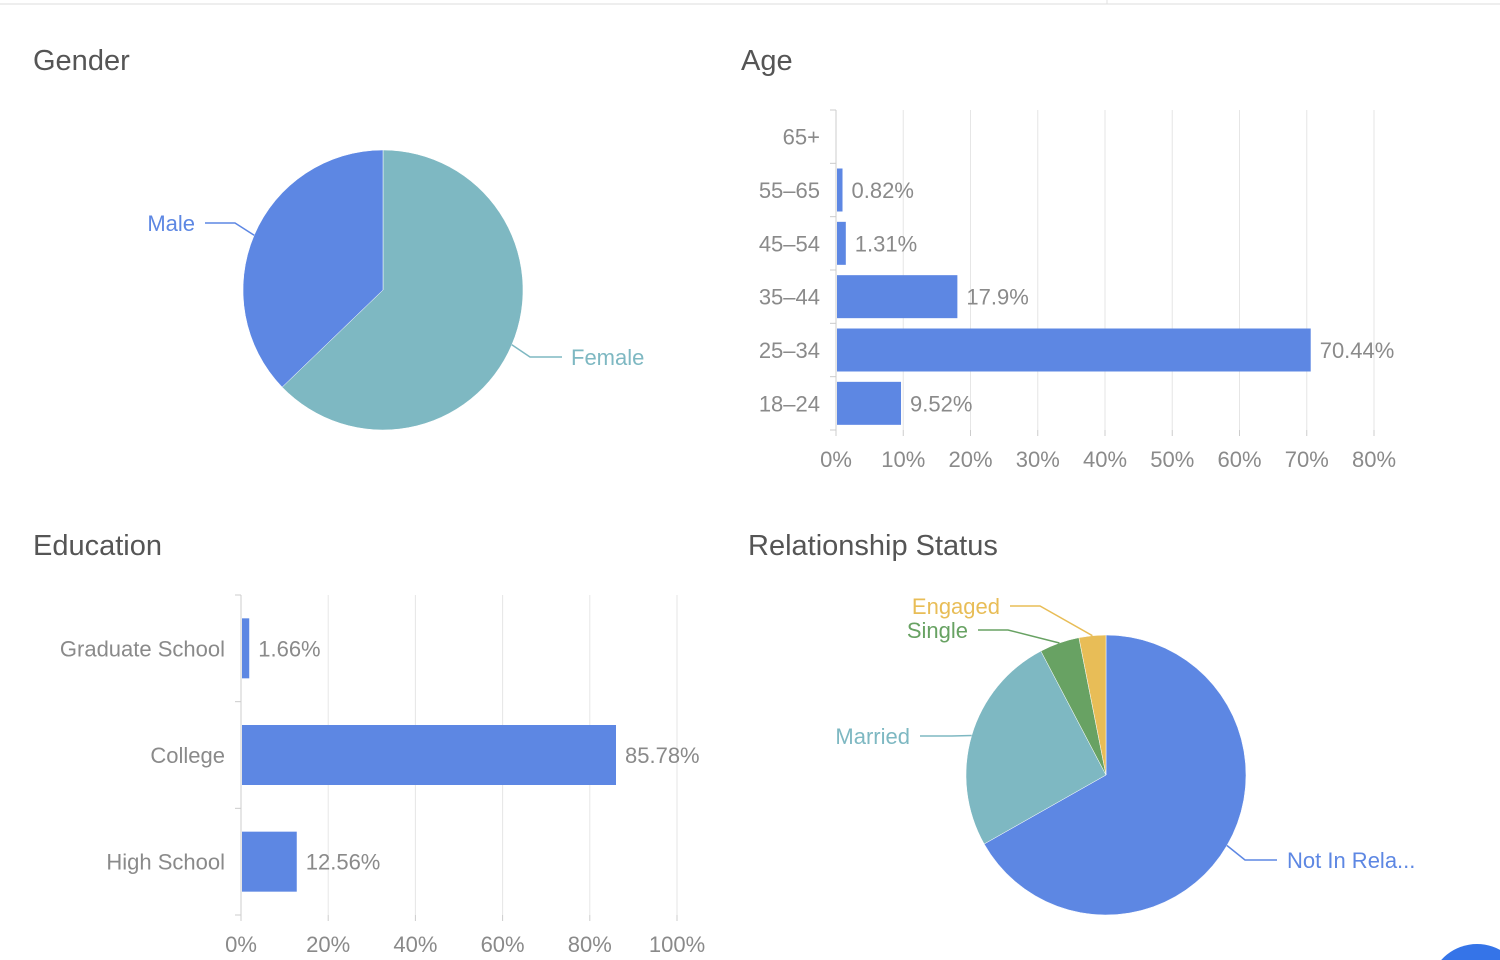 This screenshot has height=960, width=1500. Describe the element at coordinates (789, 403) in the screenshot. I see `y-tick-label: 18–24` at that location.